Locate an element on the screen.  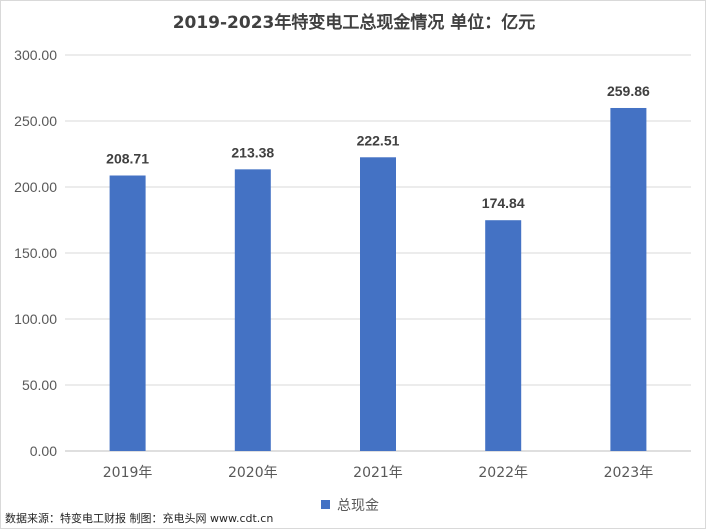
y-tick-label: 150.00 is located at coordinates (35, 253).